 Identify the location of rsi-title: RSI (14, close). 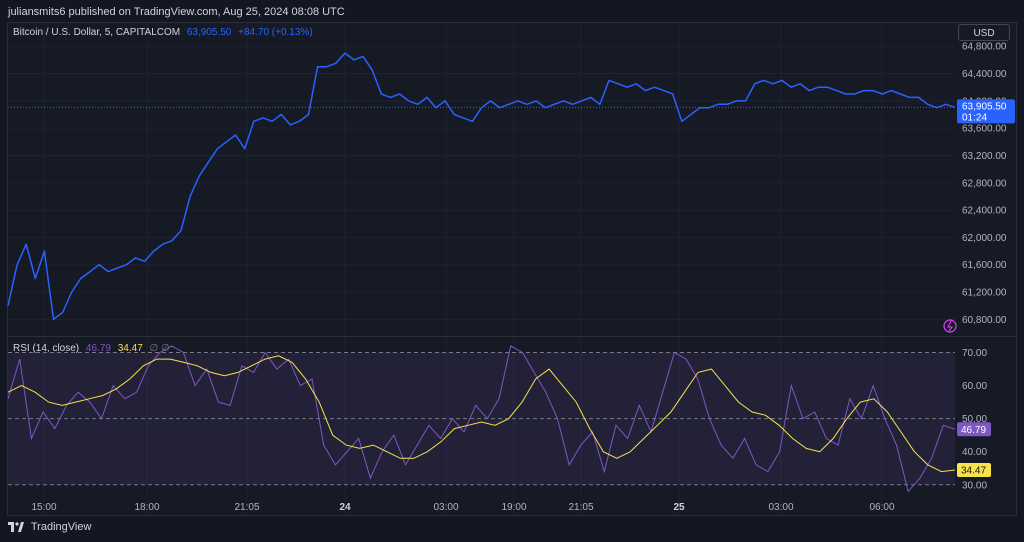
(46, 348).